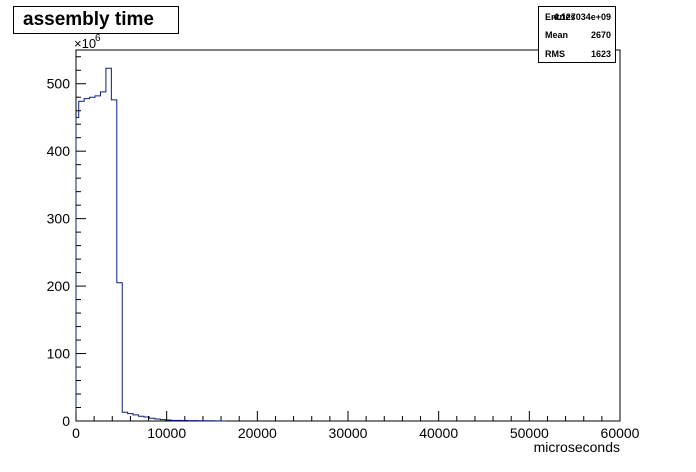 The height and width of the screenshot is (472, 696). What do you see at coordinates (59, 84) in the screenshot?
I see `y-tick-label: 500` at bounding box center [59, 84].